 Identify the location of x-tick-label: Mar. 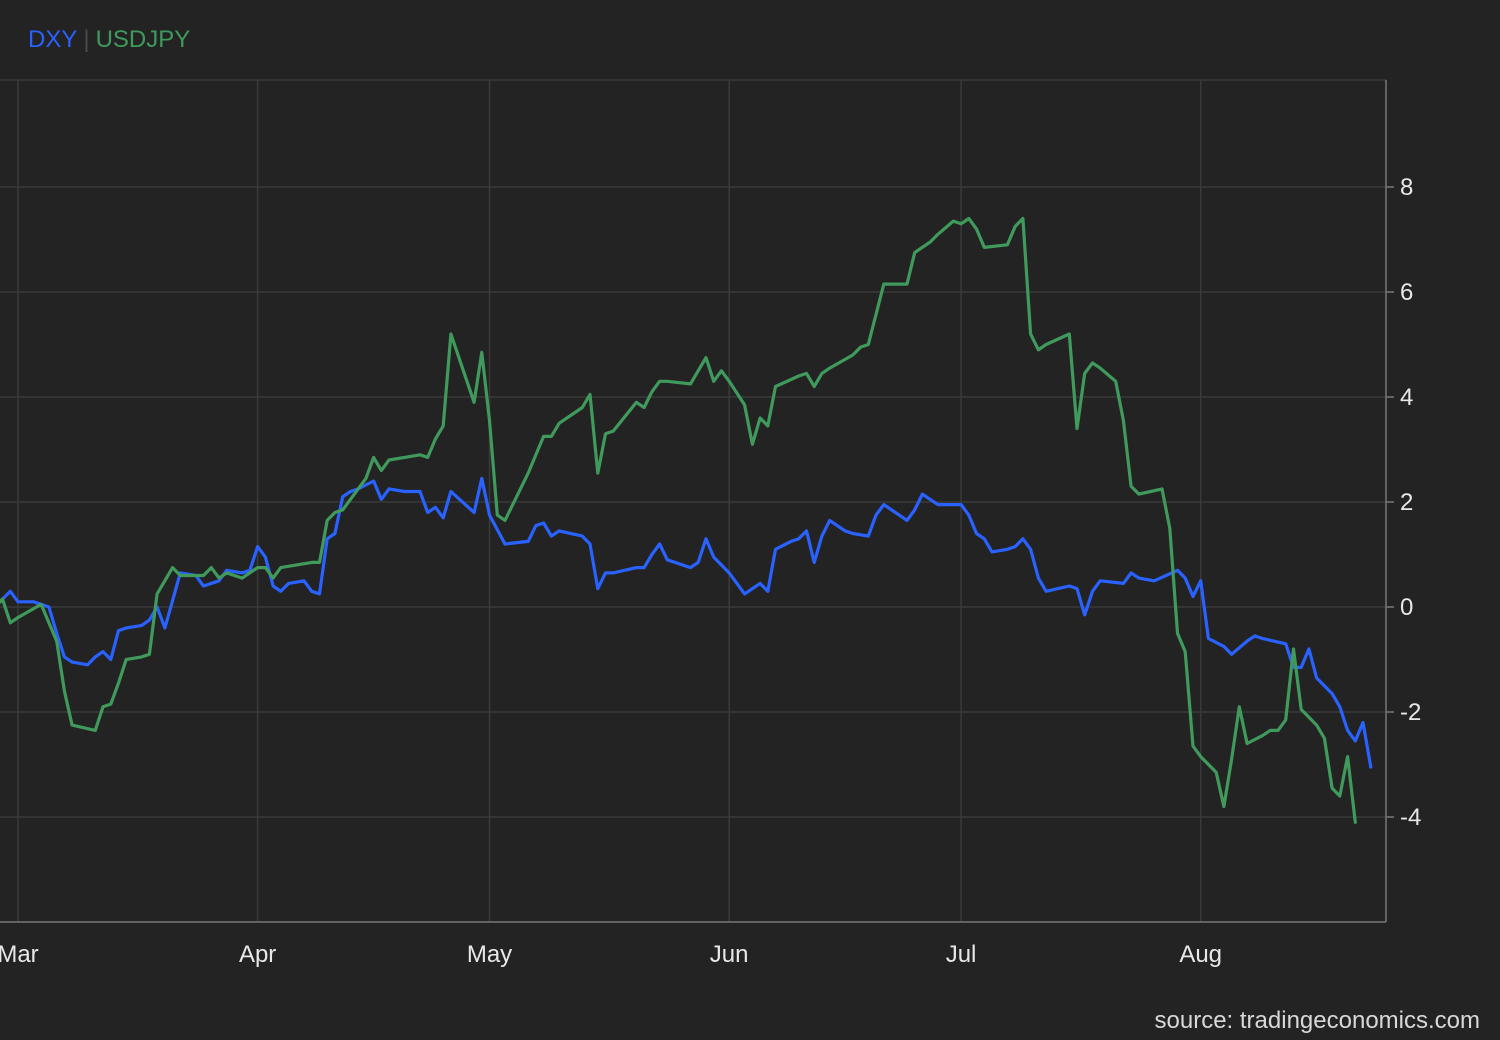
(19, 954).